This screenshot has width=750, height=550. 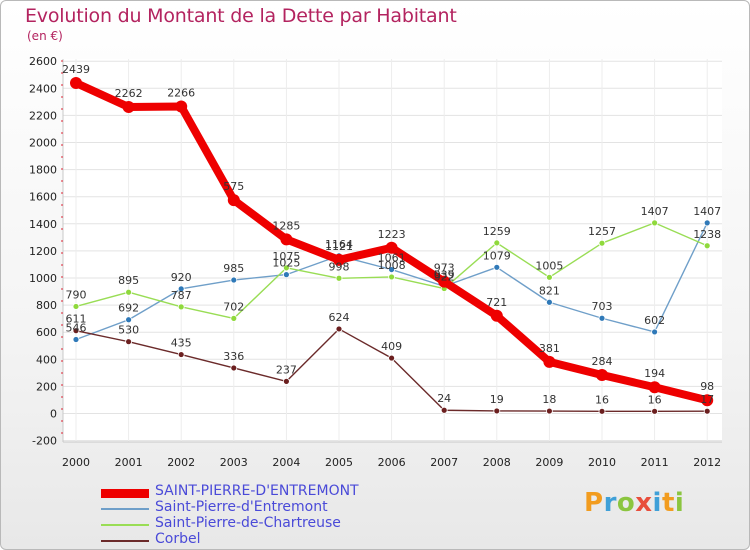 I want to click on data-label: 546, so click(x=76, y=328).